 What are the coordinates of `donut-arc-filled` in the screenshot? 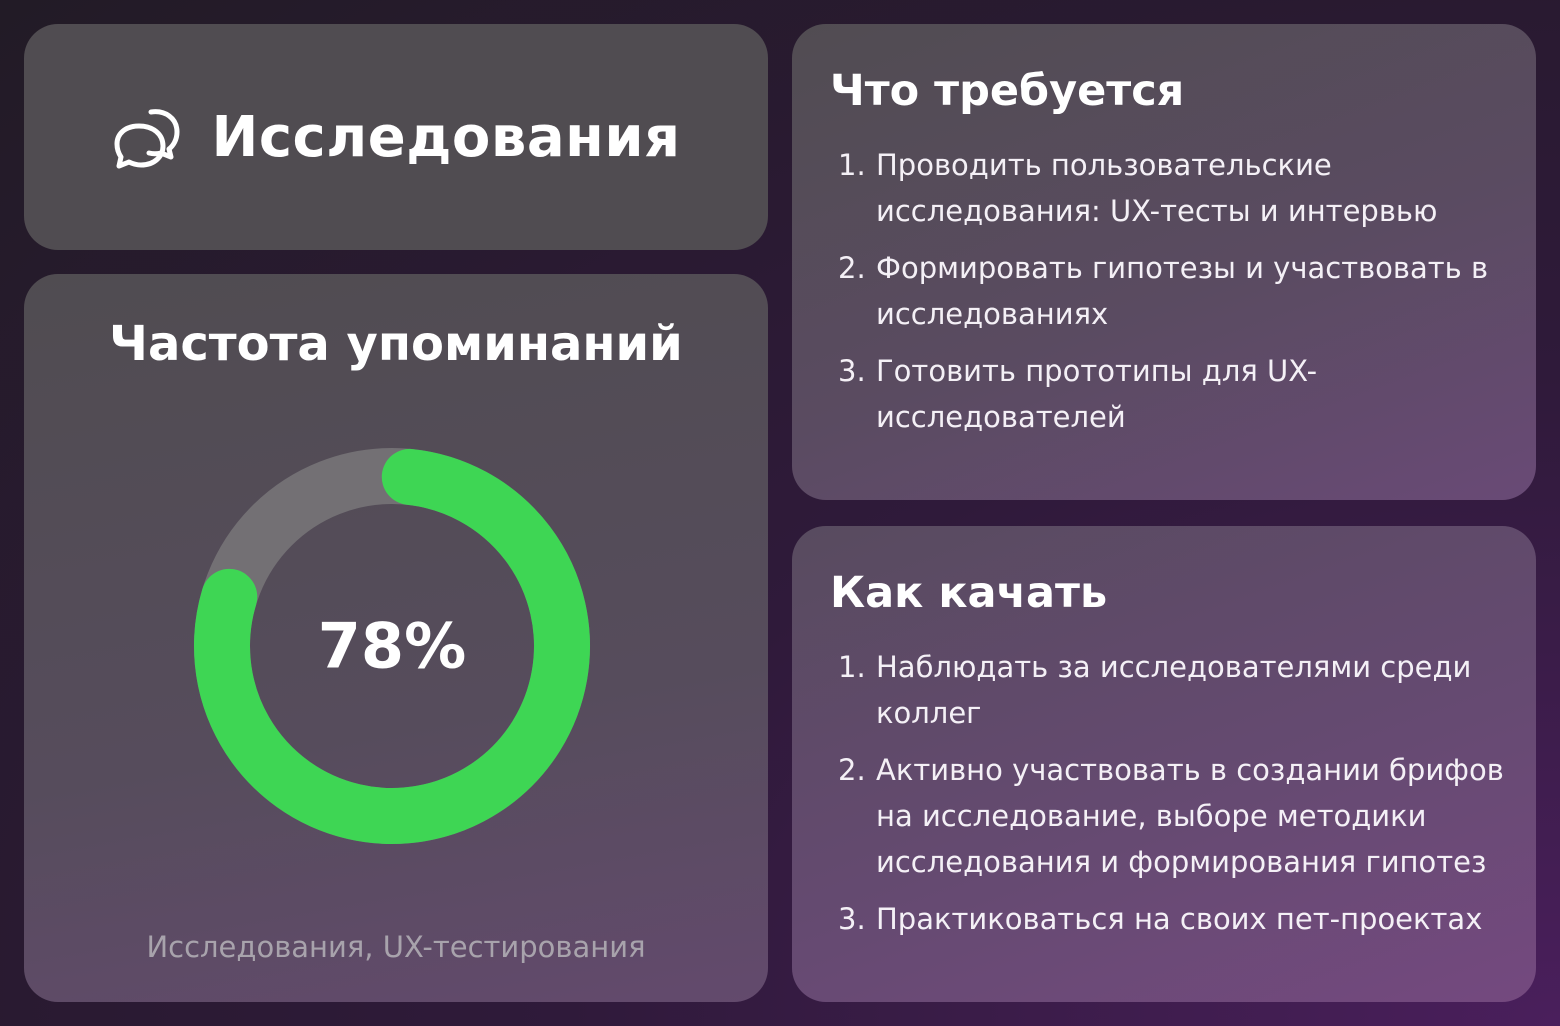 It's located at (392, 646).